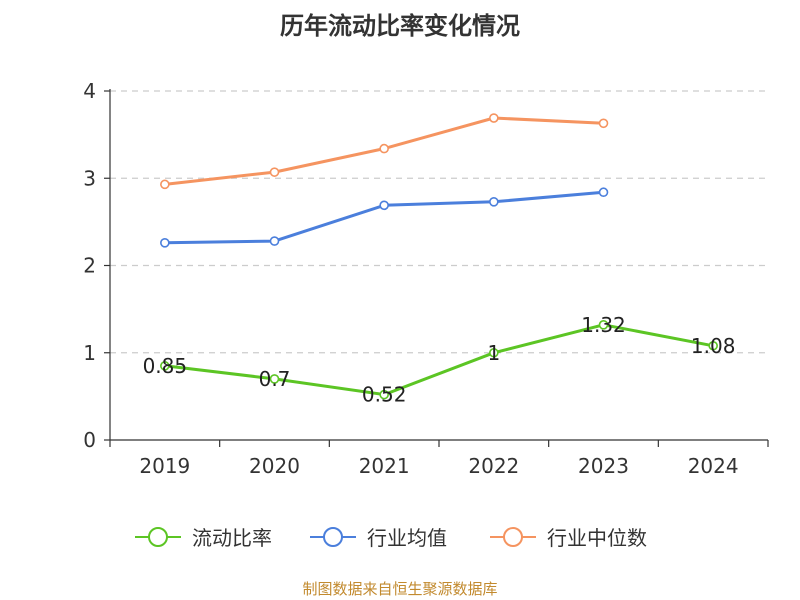 This screenshot has width=800, height=600. I want to click on y-tick-label: 3, so click(89, 178).